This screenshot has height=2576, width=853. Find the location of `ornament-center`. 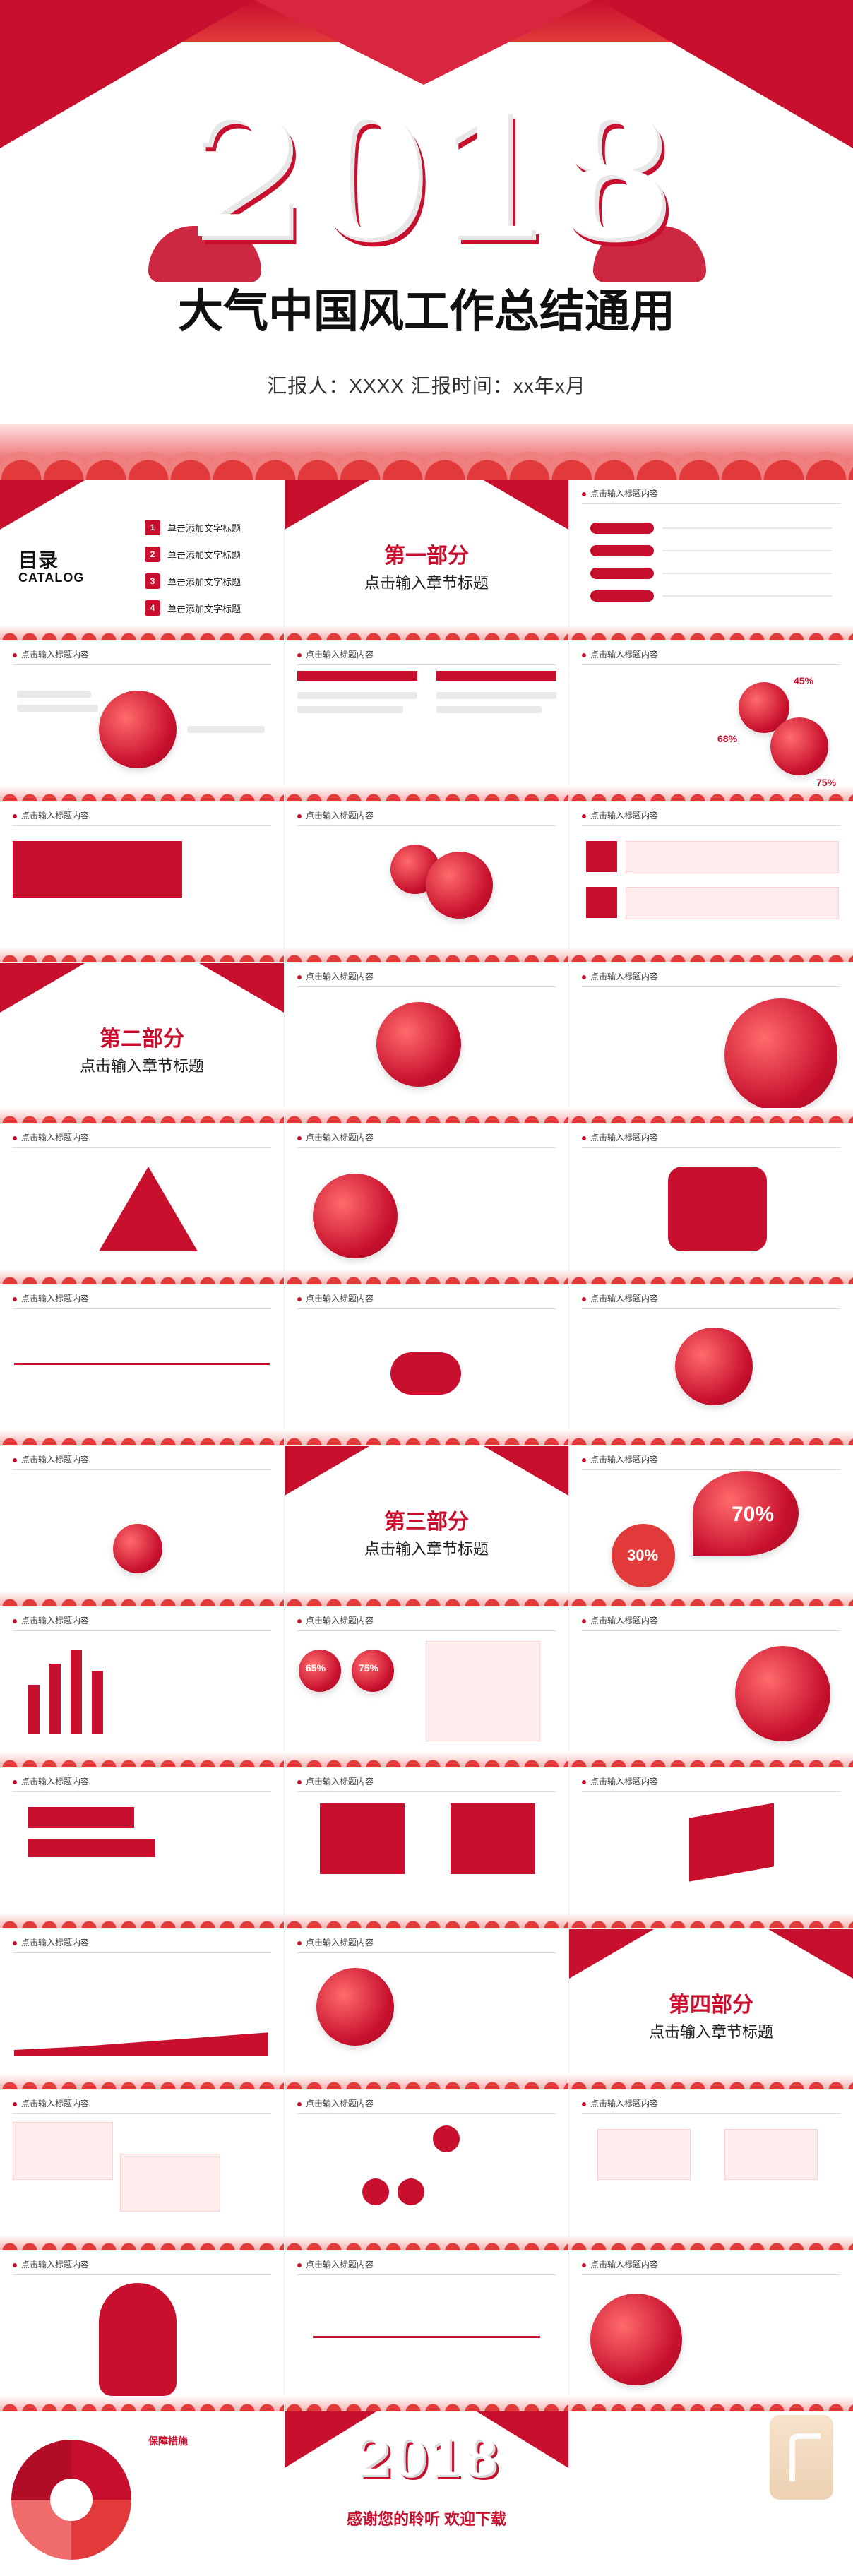

ornament-center is located at coordinates (424, 42).